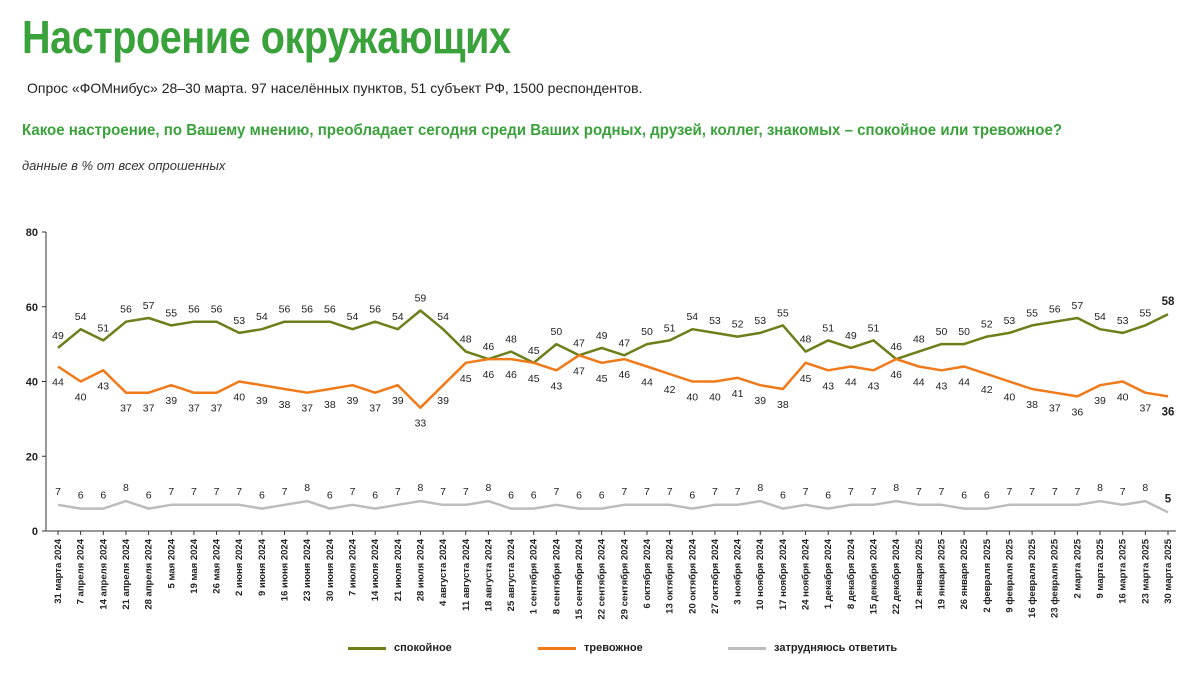 The width and height of the screenshot is (1200, 677). Describe the element at coordinates (375, 569) in the screenshot. I see `x-tick-label: 14 июля 2024` at that location.